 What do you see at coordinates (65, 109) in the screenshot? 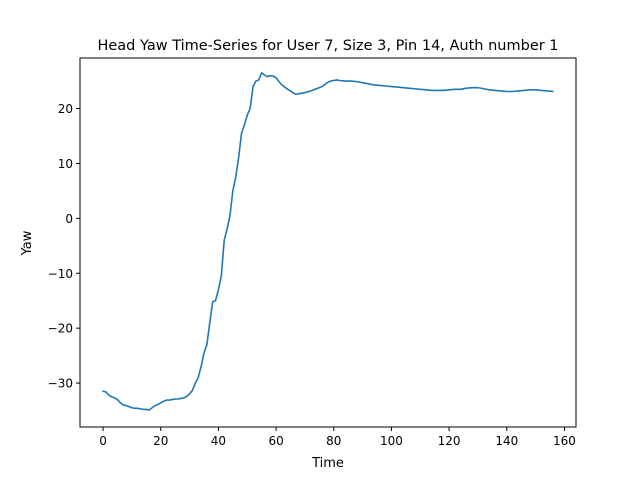
I see `y-tick-label: 20` at bounding box center [65, 109].